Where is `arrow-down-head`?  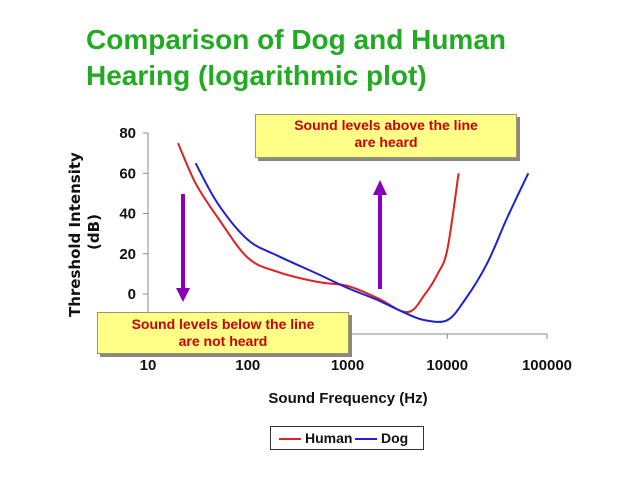 arrow-down-head is located at coordinates (183, 295).